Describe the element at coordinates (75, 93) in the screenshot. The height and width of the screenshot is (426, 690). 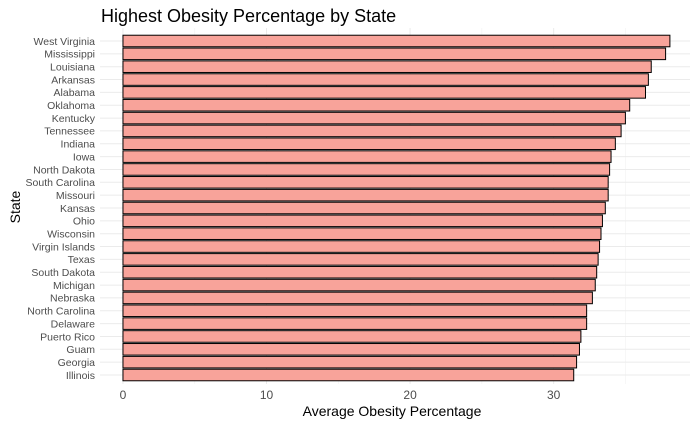
I see `y-tick-label: Alabama` at that location.